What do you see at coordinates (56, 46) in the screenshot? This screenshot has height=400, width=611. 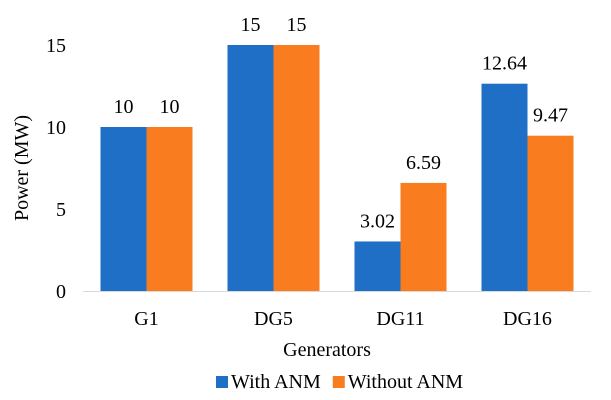 I see `y-tick-label: 15` at bounding box center [56, 46].